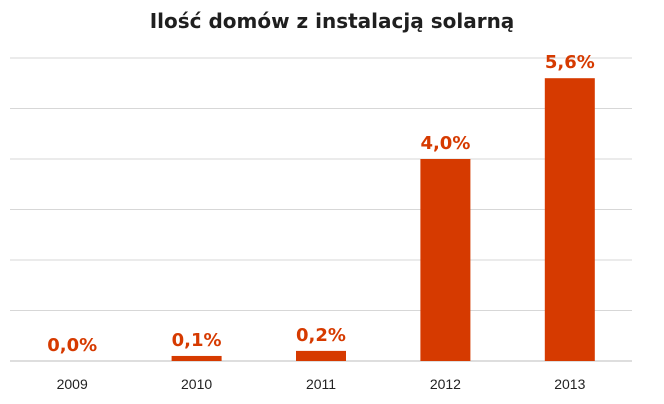 The image size is (664, 404). What do you see at coordinates (196, 358) in the screenshot?
I see `bar-2010` at bounding box center [196, 358].